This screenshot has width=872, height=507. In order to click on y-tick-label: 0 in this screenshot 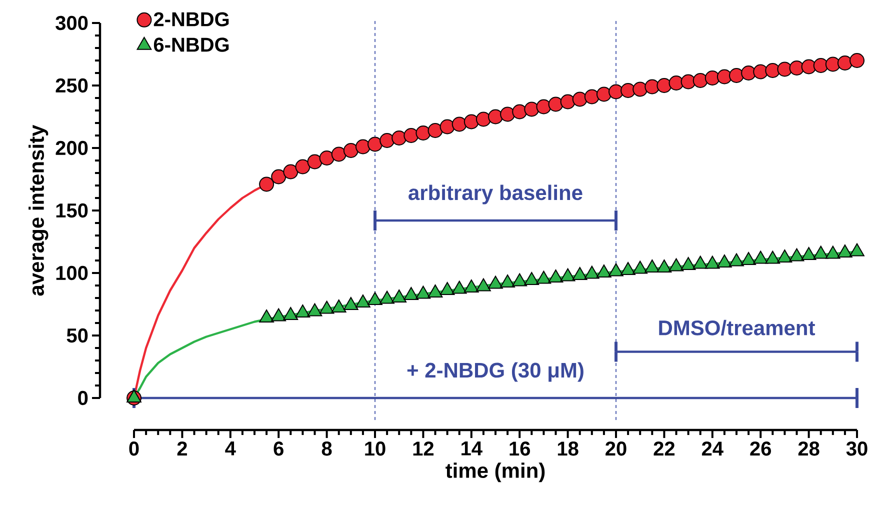, I will do `click(83, 398)`.